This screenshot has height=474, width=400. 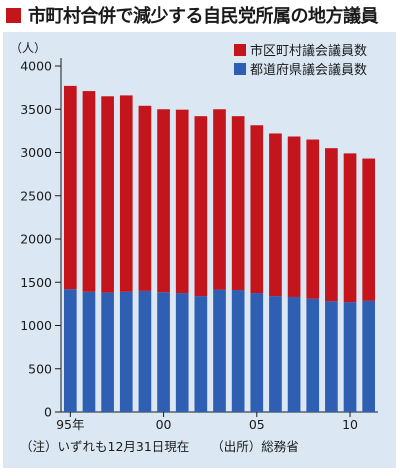 I want to click on y-tick-label: 1500, so click(x=36, y=282).